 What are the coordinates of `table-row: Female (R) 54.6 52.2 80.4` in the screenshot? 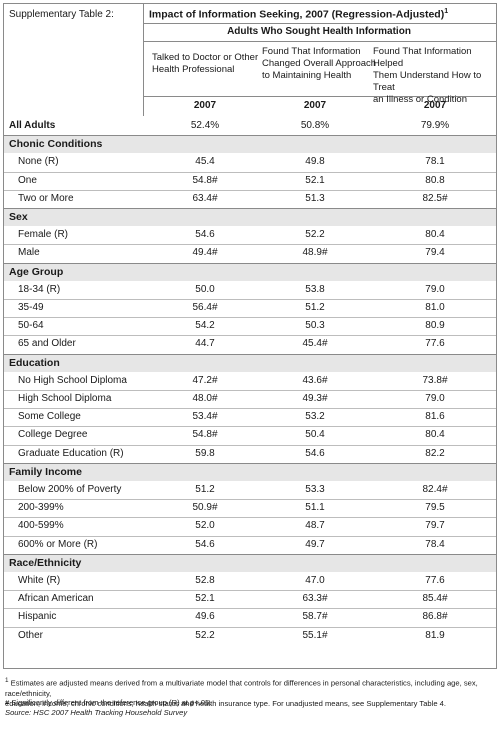 It's located at (250, 235).